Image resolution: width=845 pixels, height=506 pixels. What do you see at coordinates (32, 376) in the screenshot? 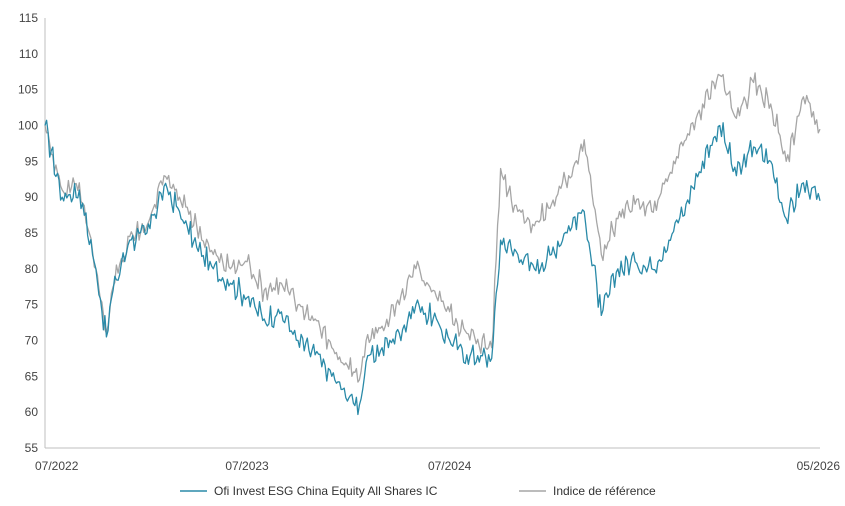
I see `y-tick-label: 65` at bounding box center [32, 376].